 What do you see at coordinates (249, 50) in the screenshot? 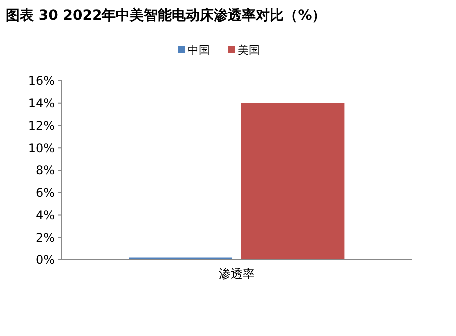
I see `legend-label: 美国` at bounding box center [249, 50].